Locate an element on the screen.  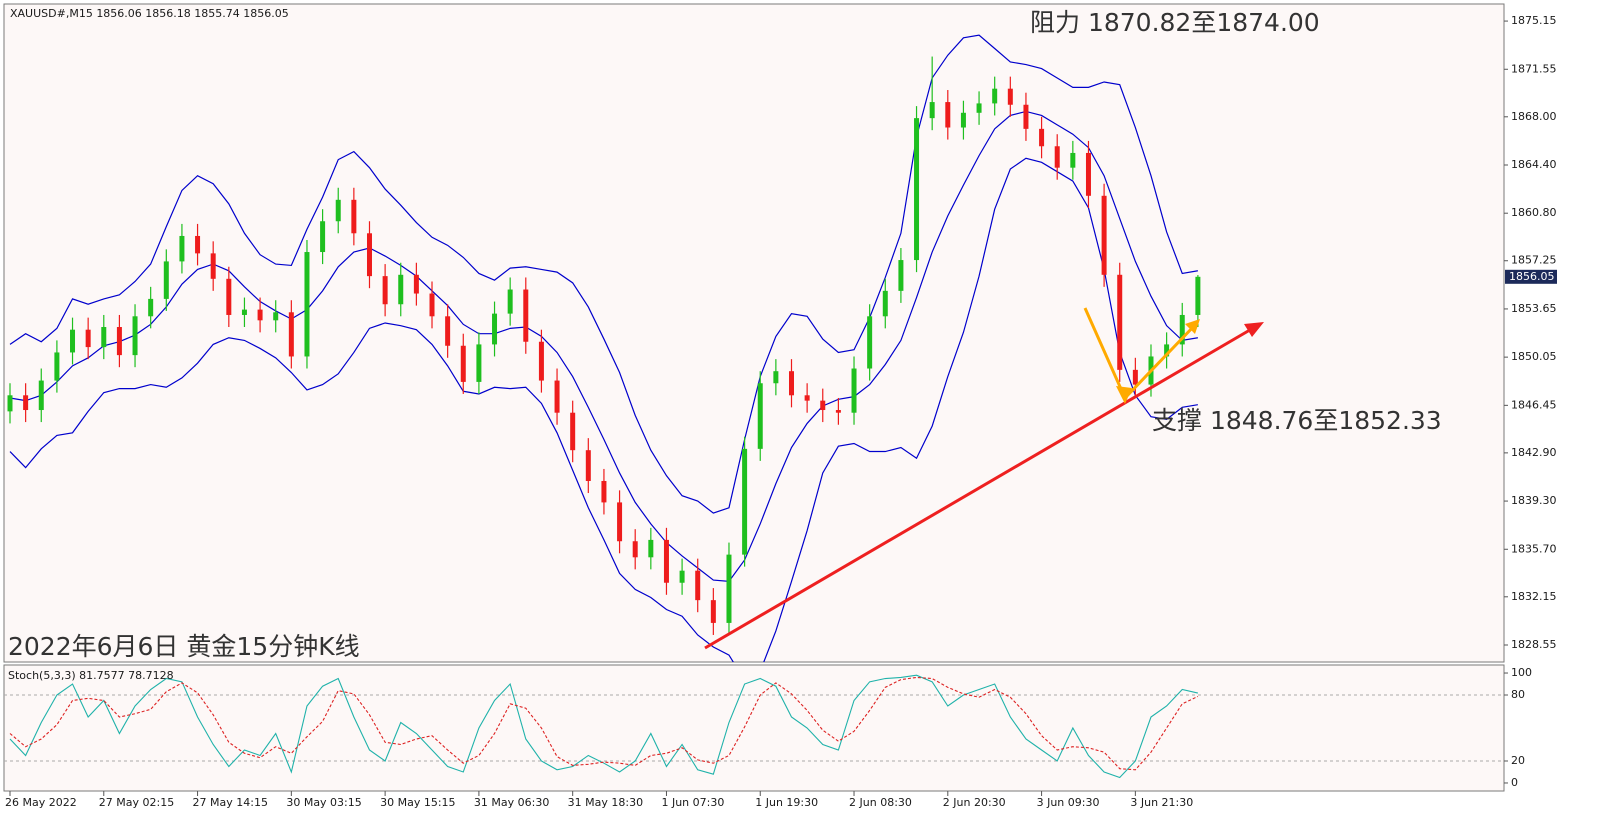
x-tick-label: 2 Jun 08:30 is located at coordinates (880, 802).